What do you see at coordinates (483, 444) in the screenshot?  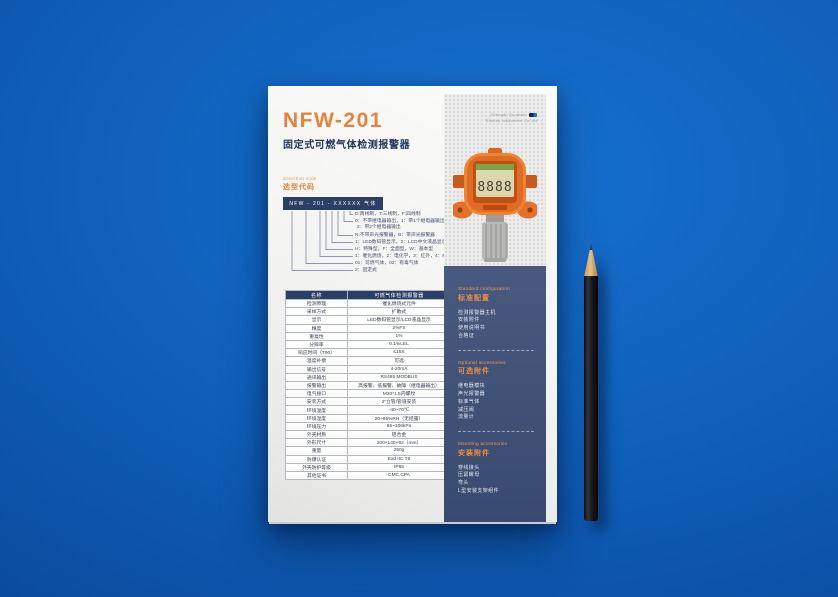 I see `section-title-en: Mounting accessories` at bounding box center [483, 444].